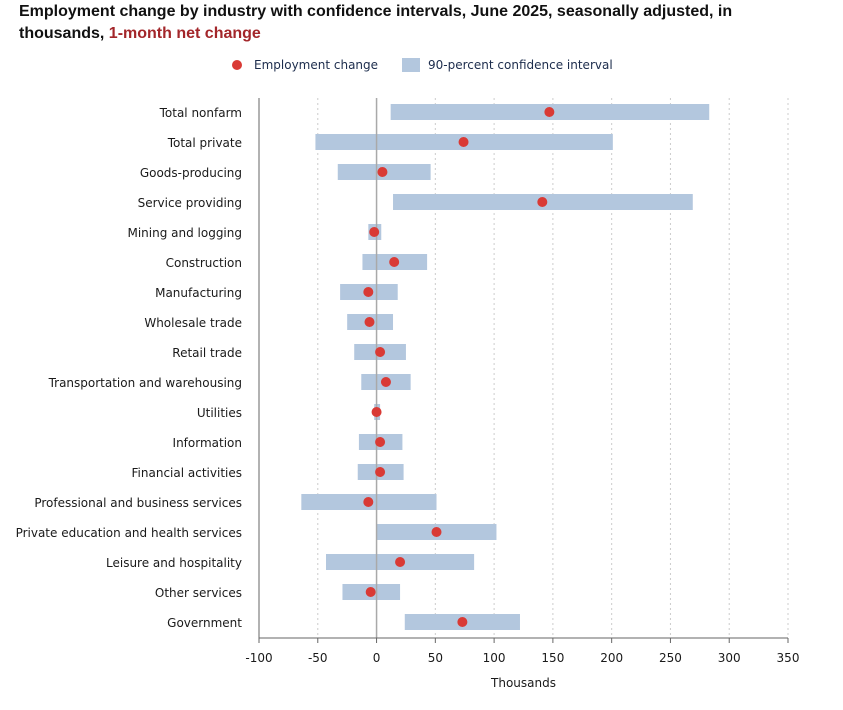  Describe the element at coordinates (207, 443) in the screenshot. I see `category-label: Information` at that location.